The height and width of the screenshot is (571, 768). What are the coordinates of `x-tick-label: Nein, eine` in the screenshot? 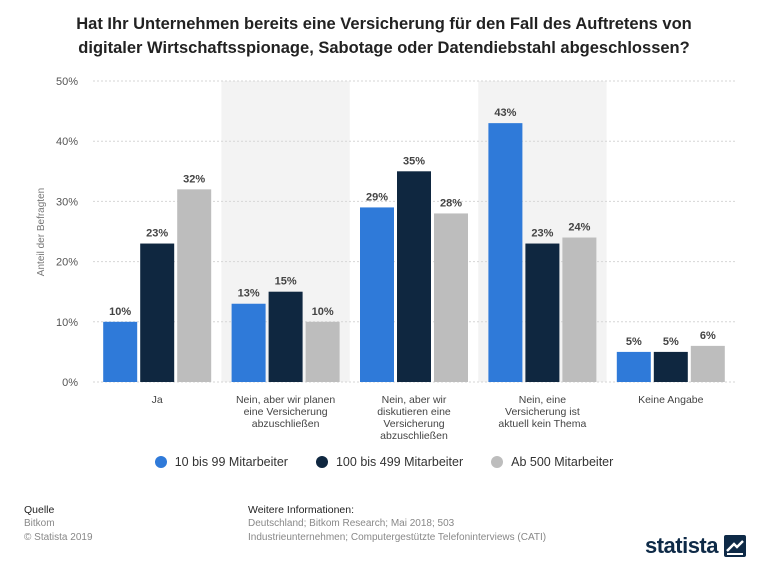 It's located at (542, 400).